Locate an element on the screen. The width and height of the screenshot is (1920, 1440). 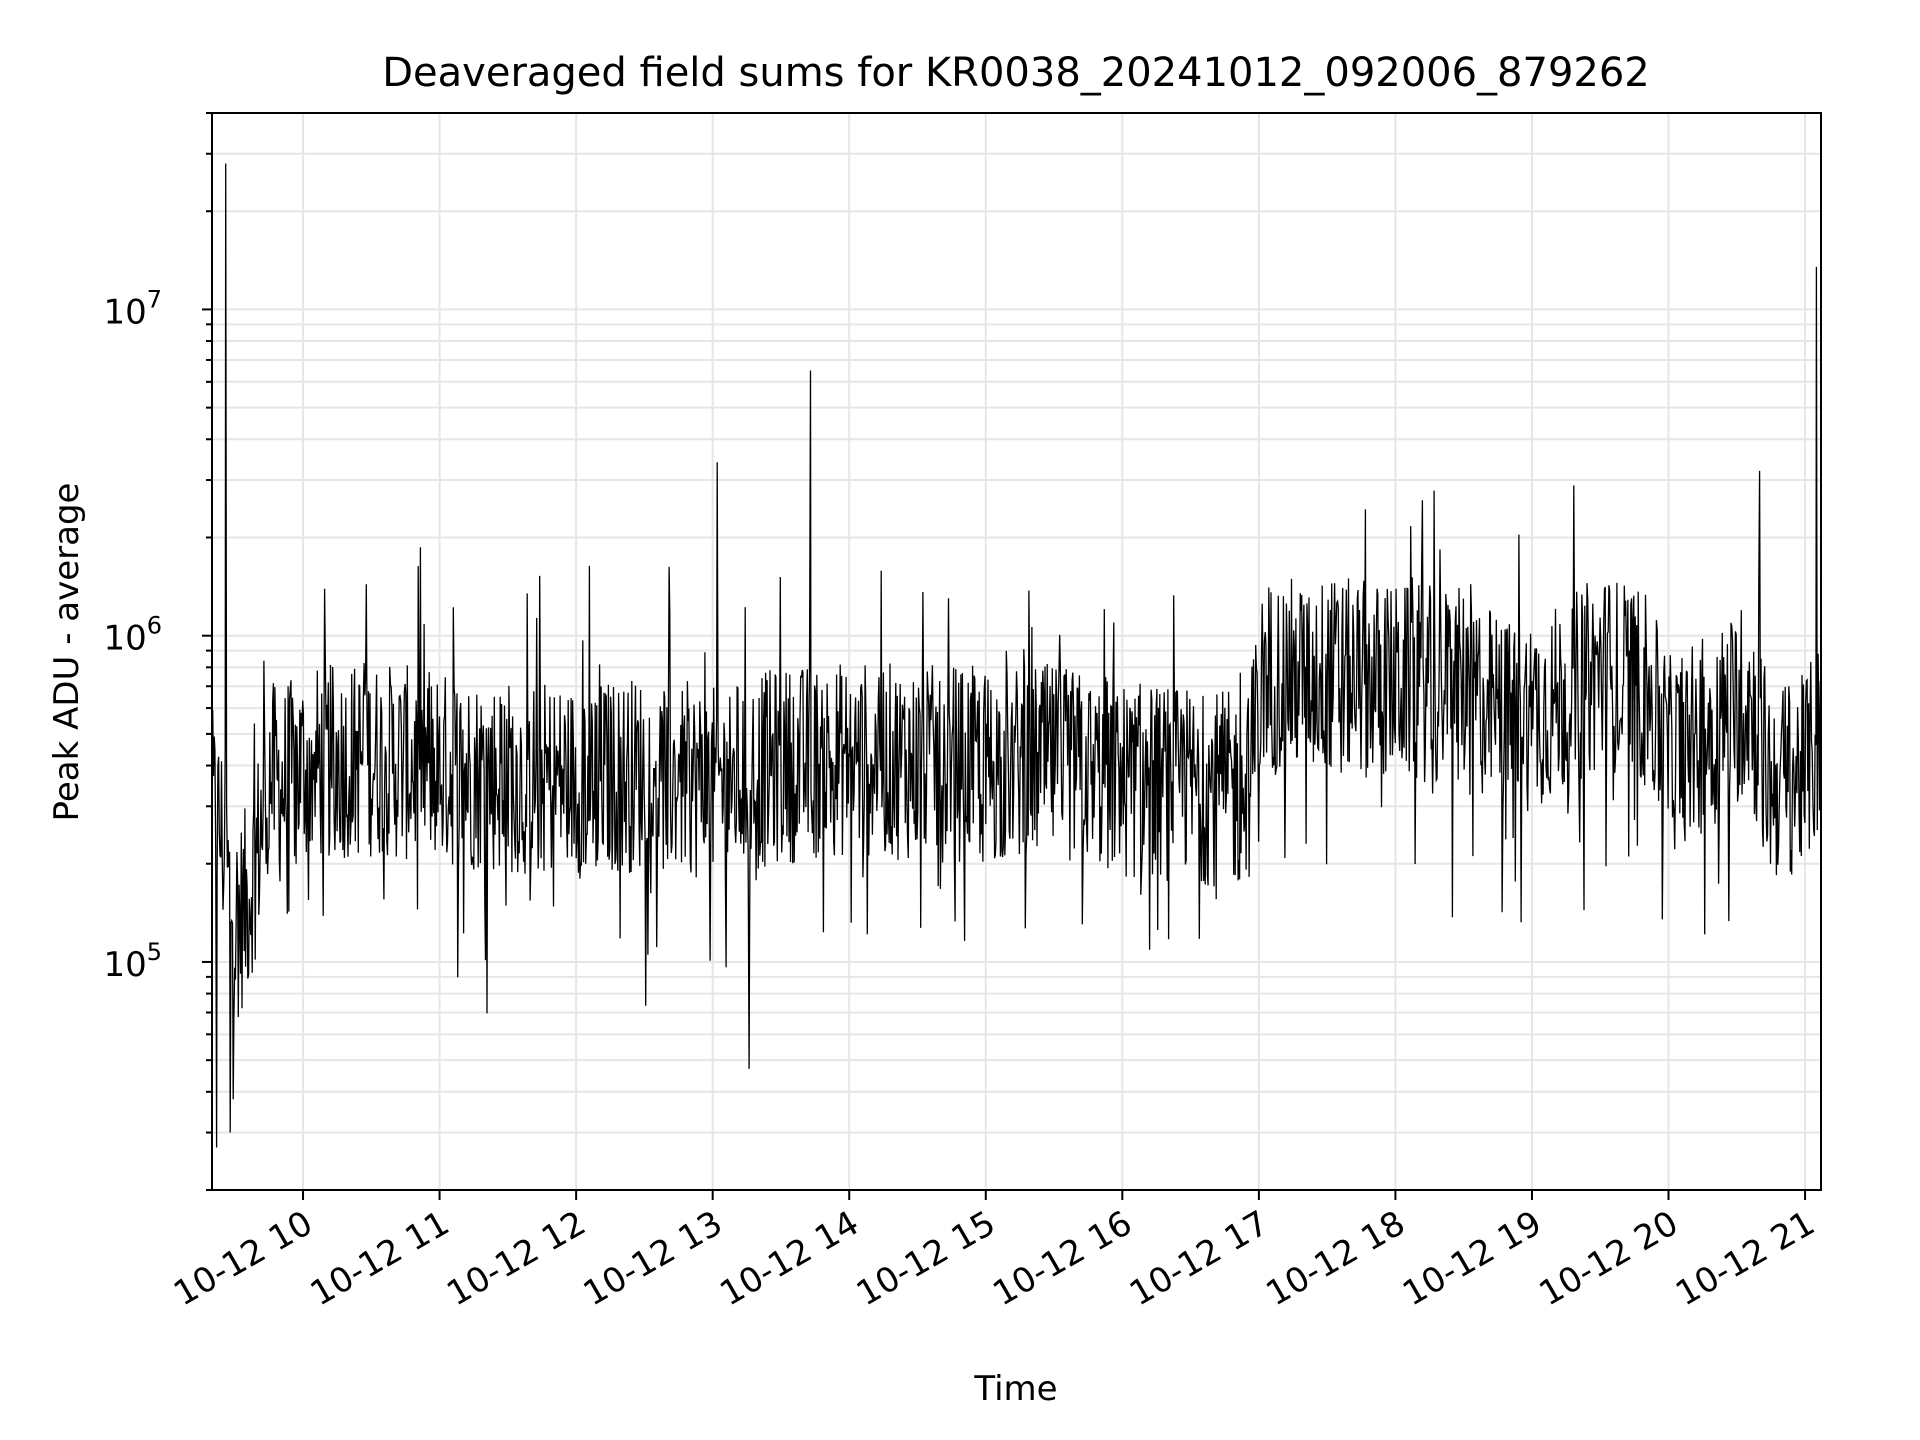
y-axis-ticks: 10⁵ 10⁶ 10⁷ is located at coordinates (157, 651).